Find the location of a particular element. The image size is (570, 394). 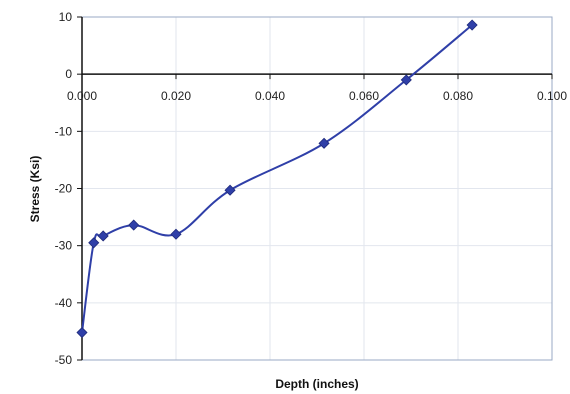

x-tick-label: 0.000 is located at coordinates (82, 96).